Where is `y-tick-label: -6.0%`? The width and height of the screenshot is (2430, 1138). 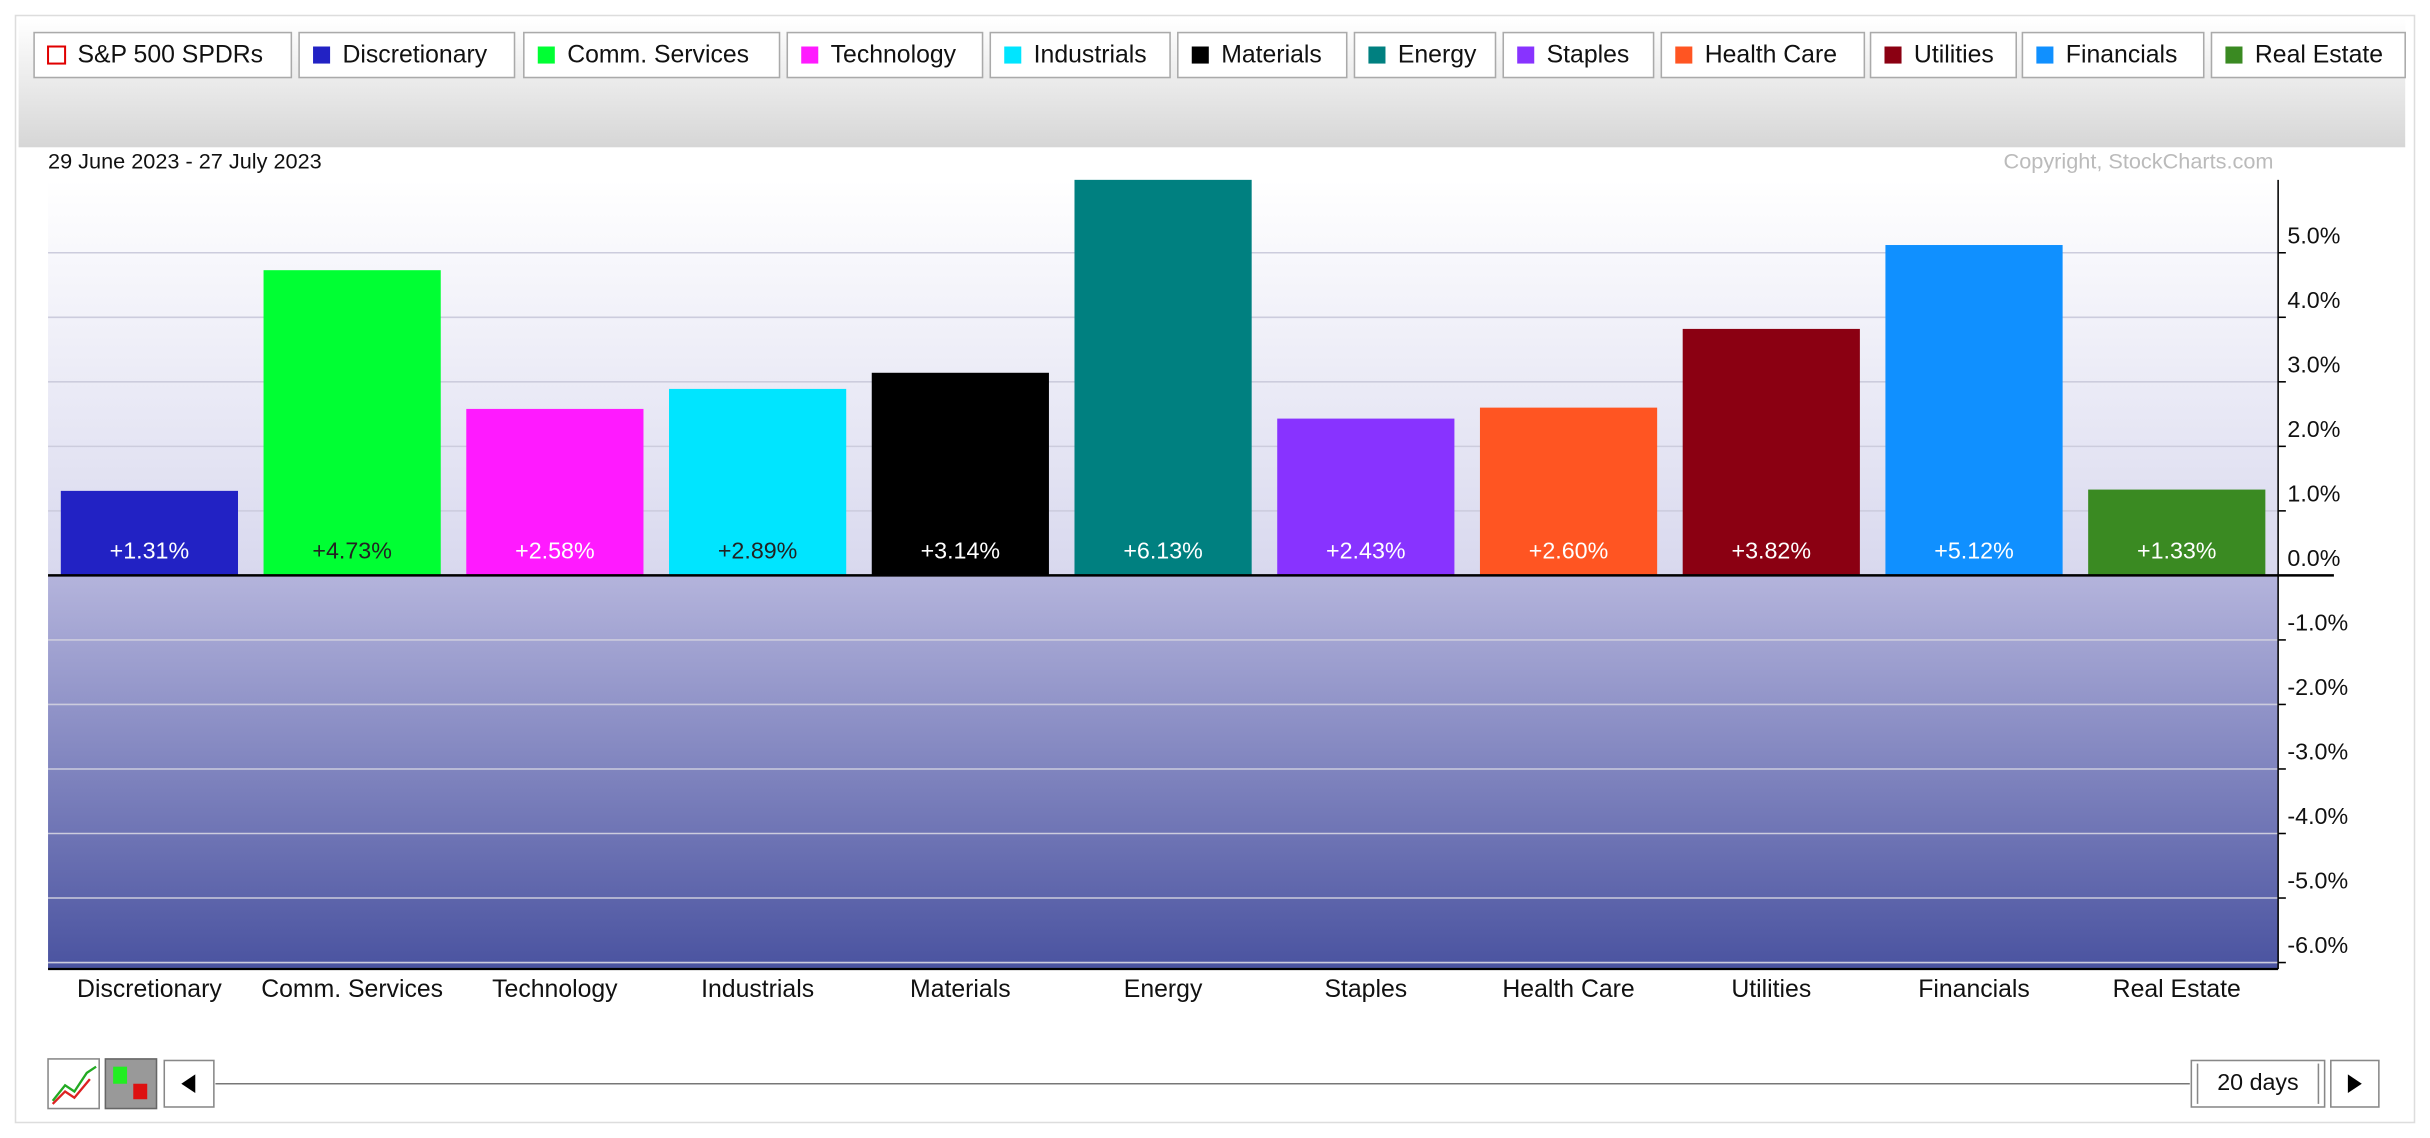
y-tick-label: -6.0% is located at coordinates (2317, 945).